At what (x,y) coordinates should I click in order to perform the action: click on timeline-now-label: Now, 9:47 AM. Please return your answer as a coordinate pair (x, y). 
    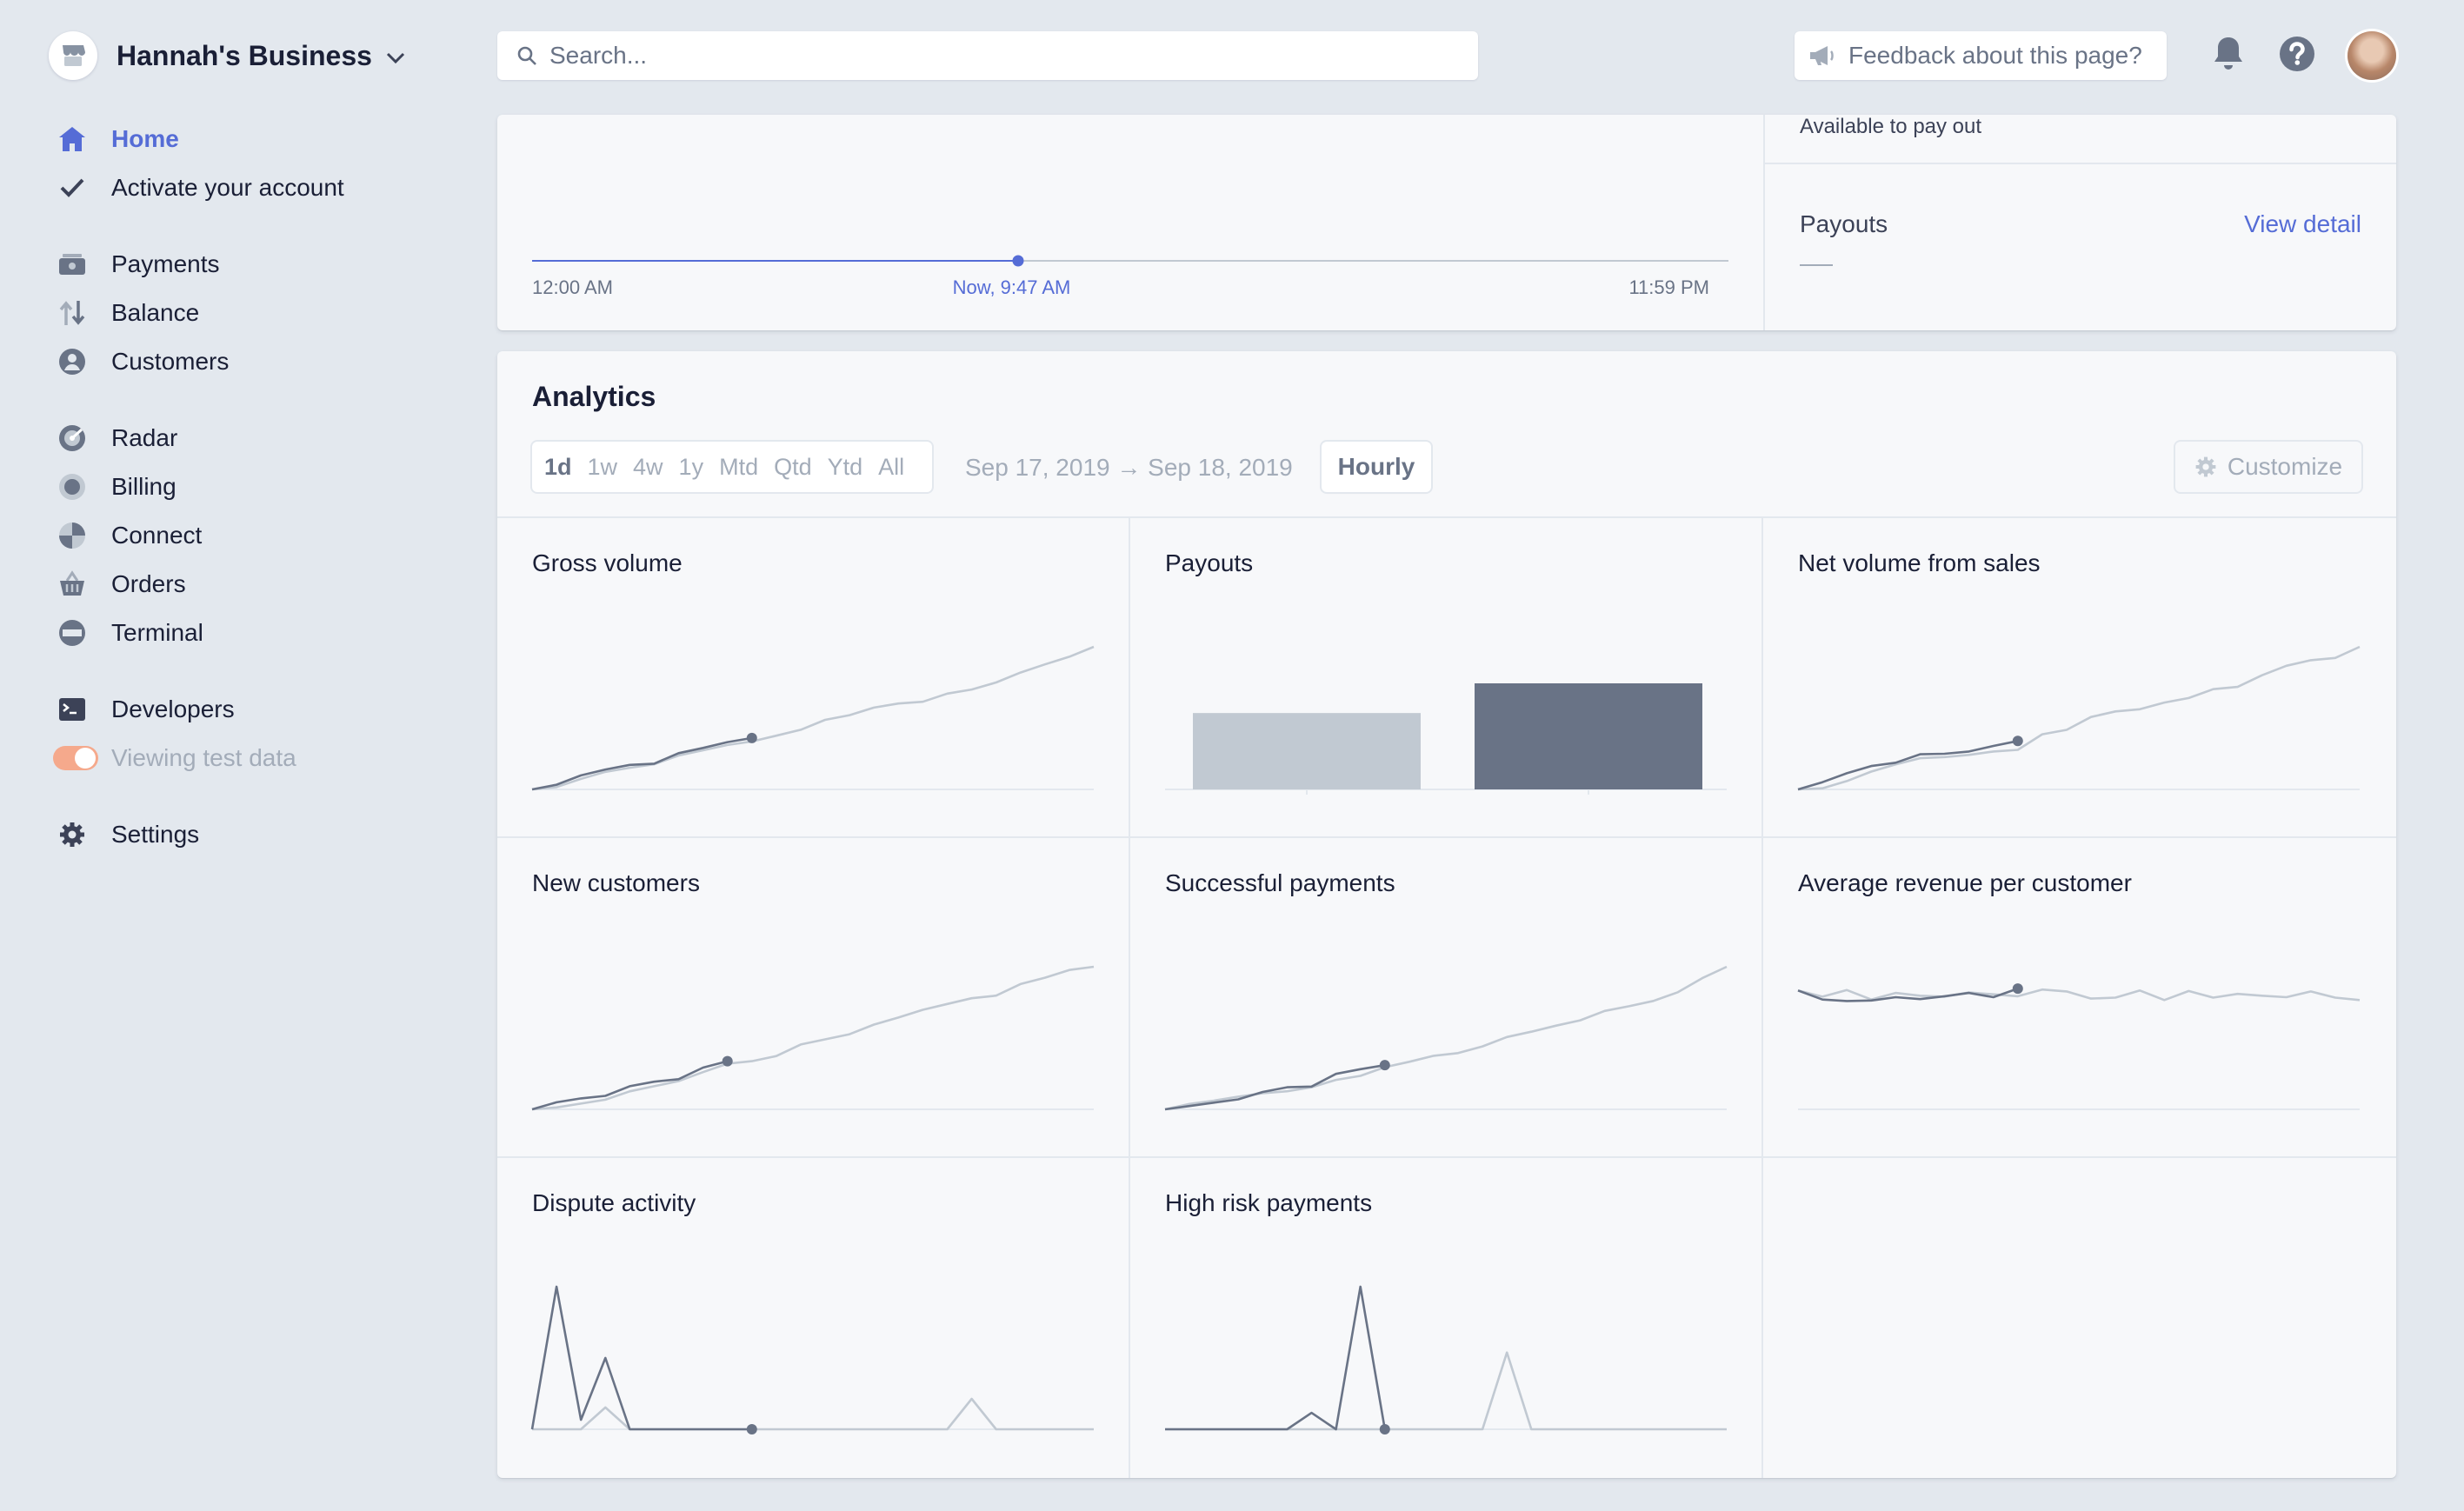
    Looking at the image, I should click on (1011, 287).